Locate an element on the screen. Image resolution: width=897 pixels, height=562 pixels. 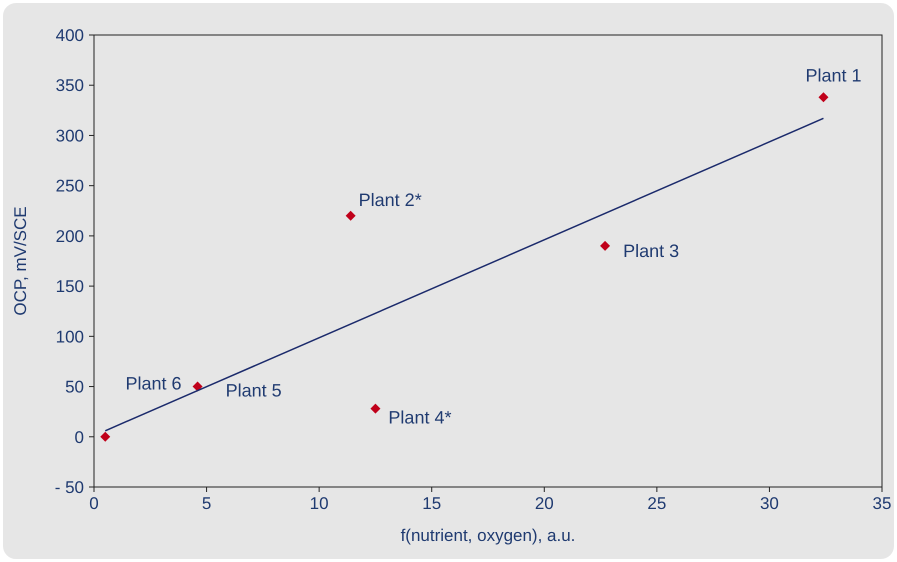
annotation: Plant 4* is located at coordinates (420, 418).